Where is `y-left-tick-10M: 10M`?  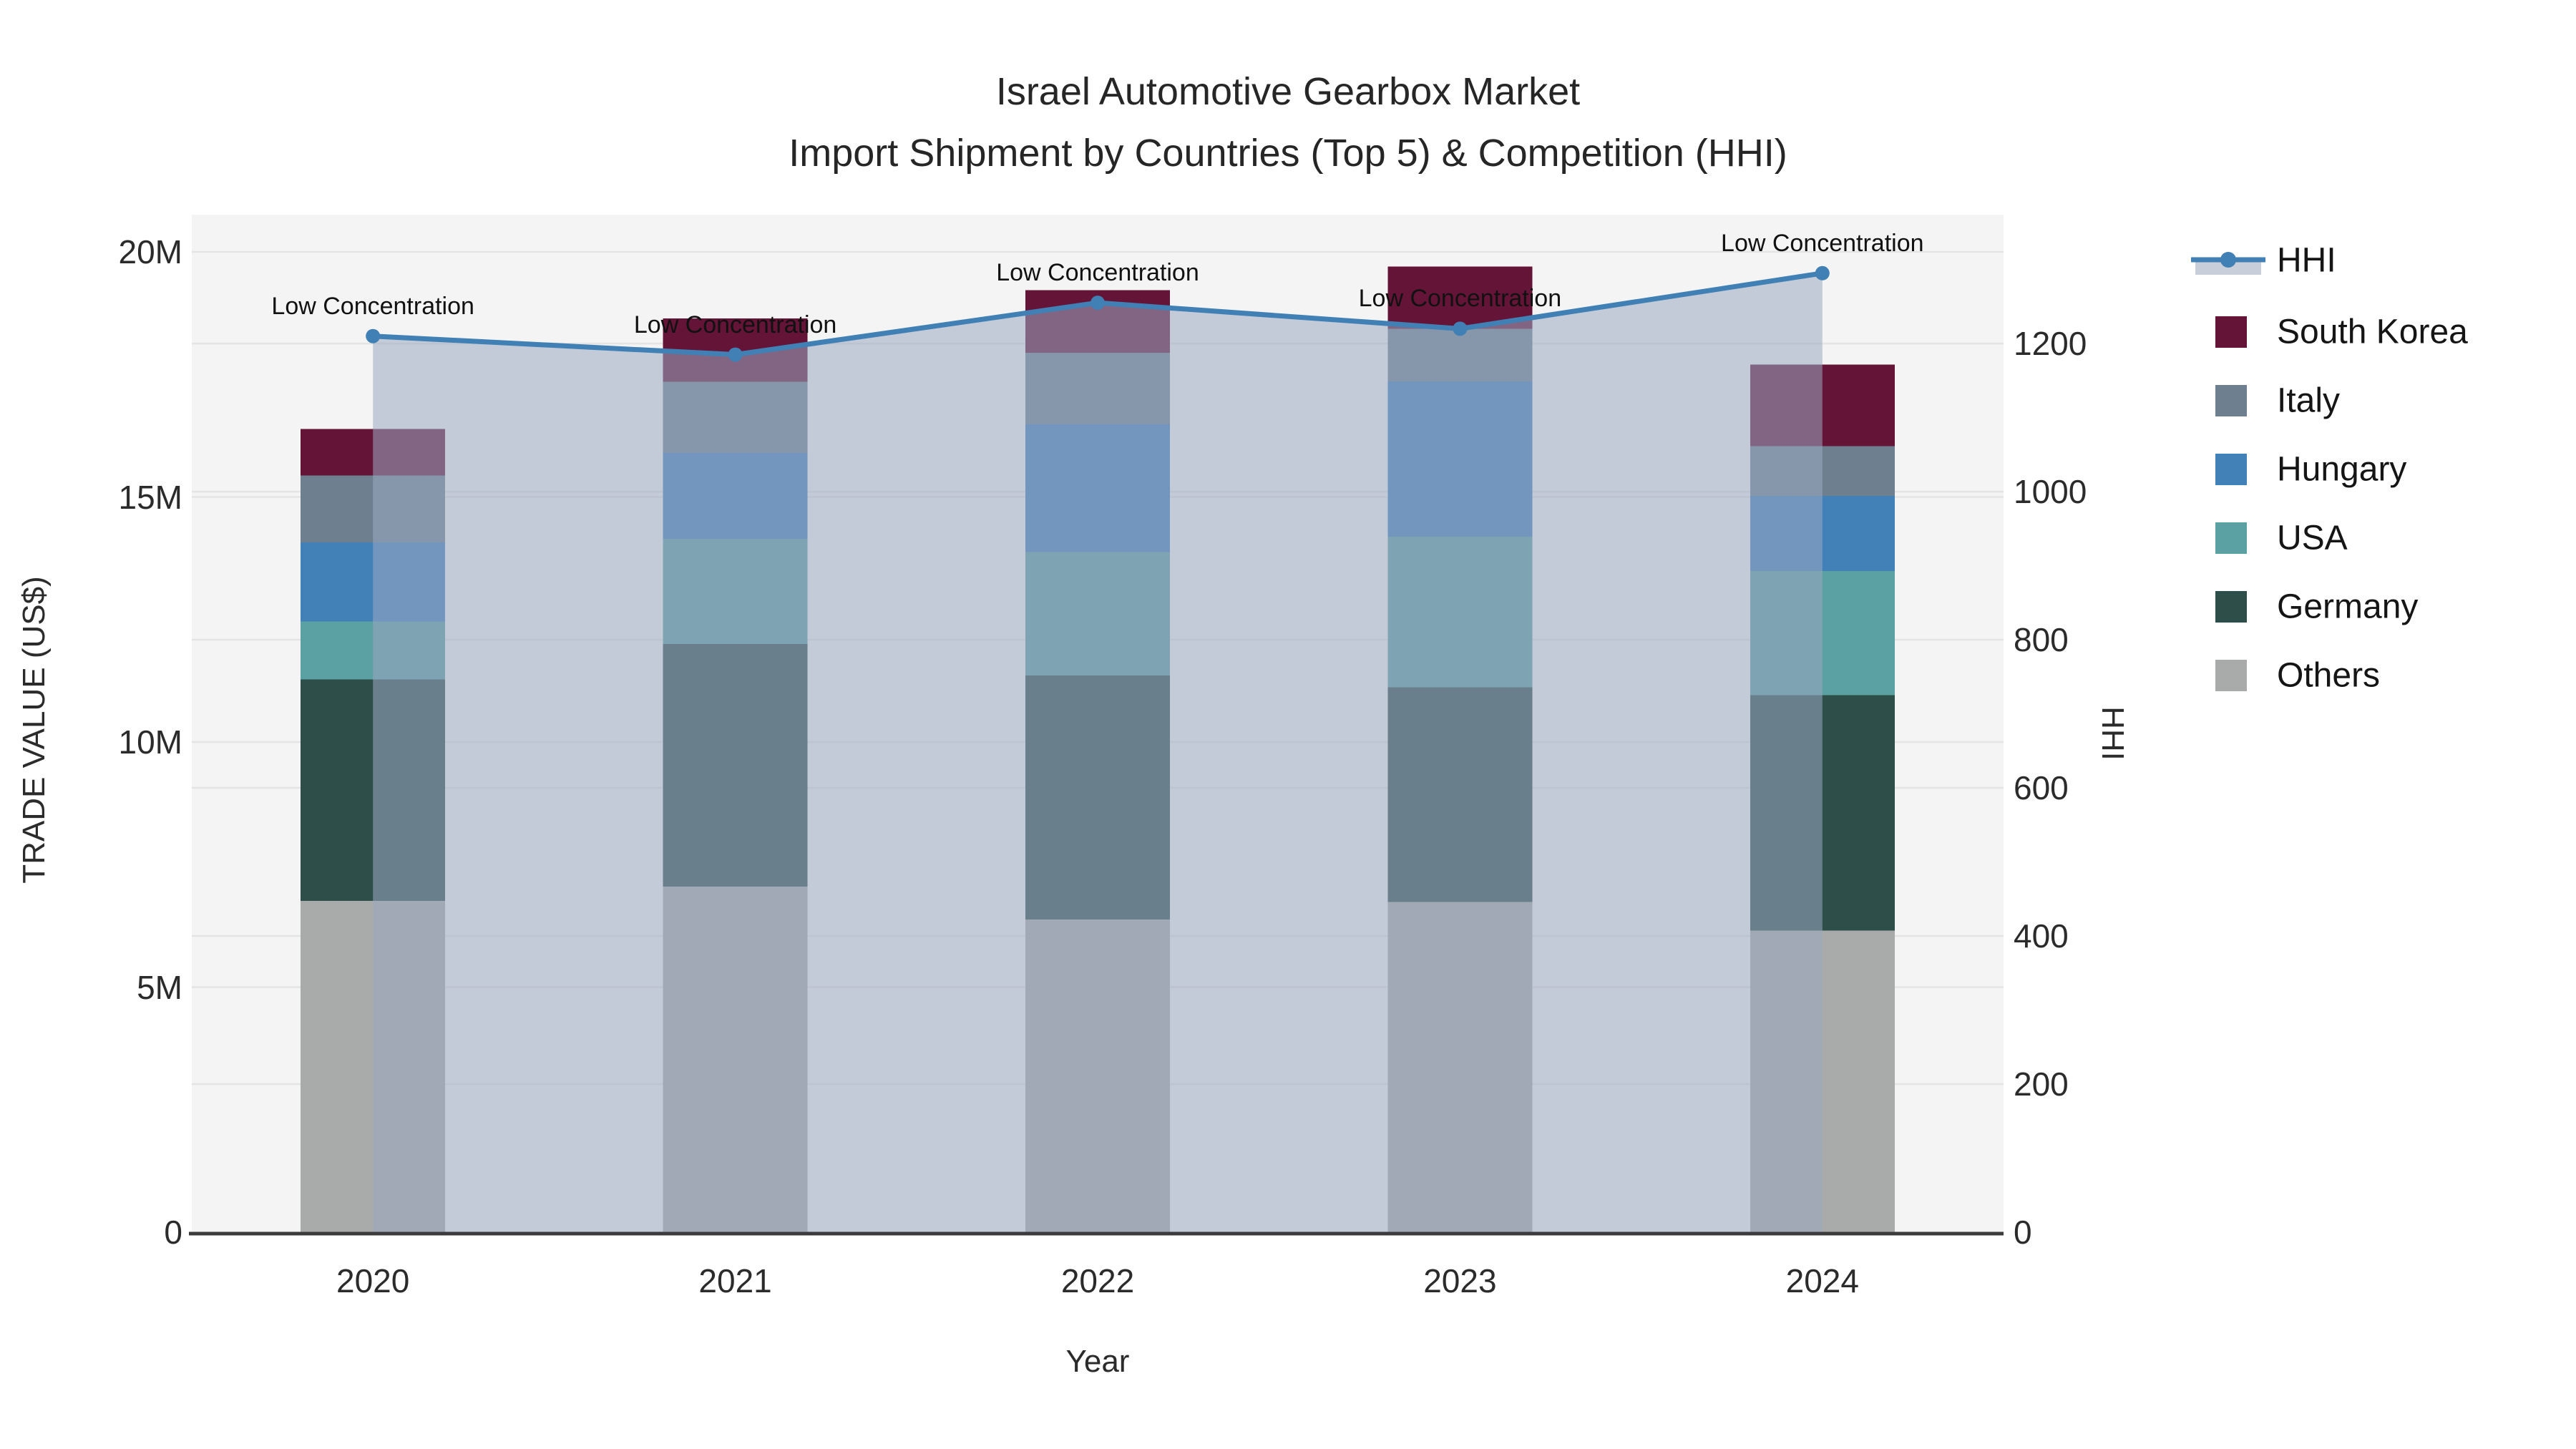 y-left-tick-10M: 10M is located at coordinates (150, 742).